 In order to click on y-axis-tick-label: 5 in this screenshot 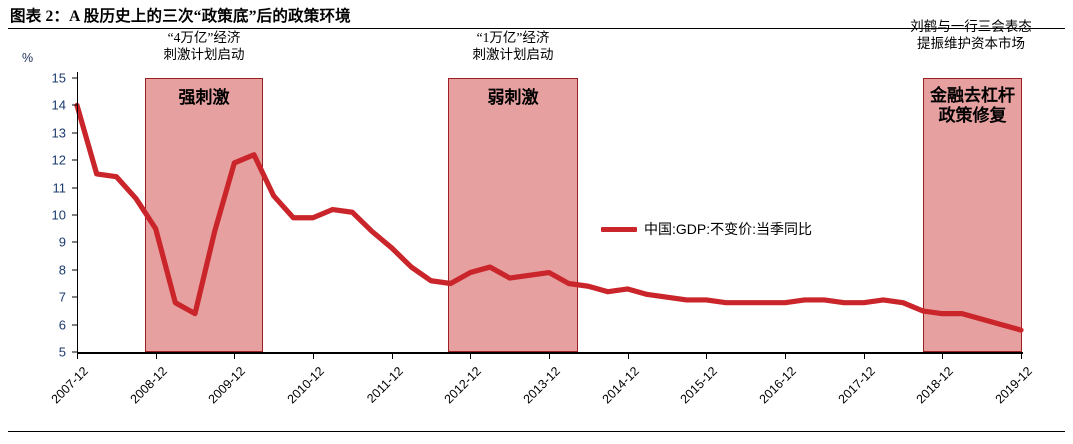, I will do `click(62, 352)`.